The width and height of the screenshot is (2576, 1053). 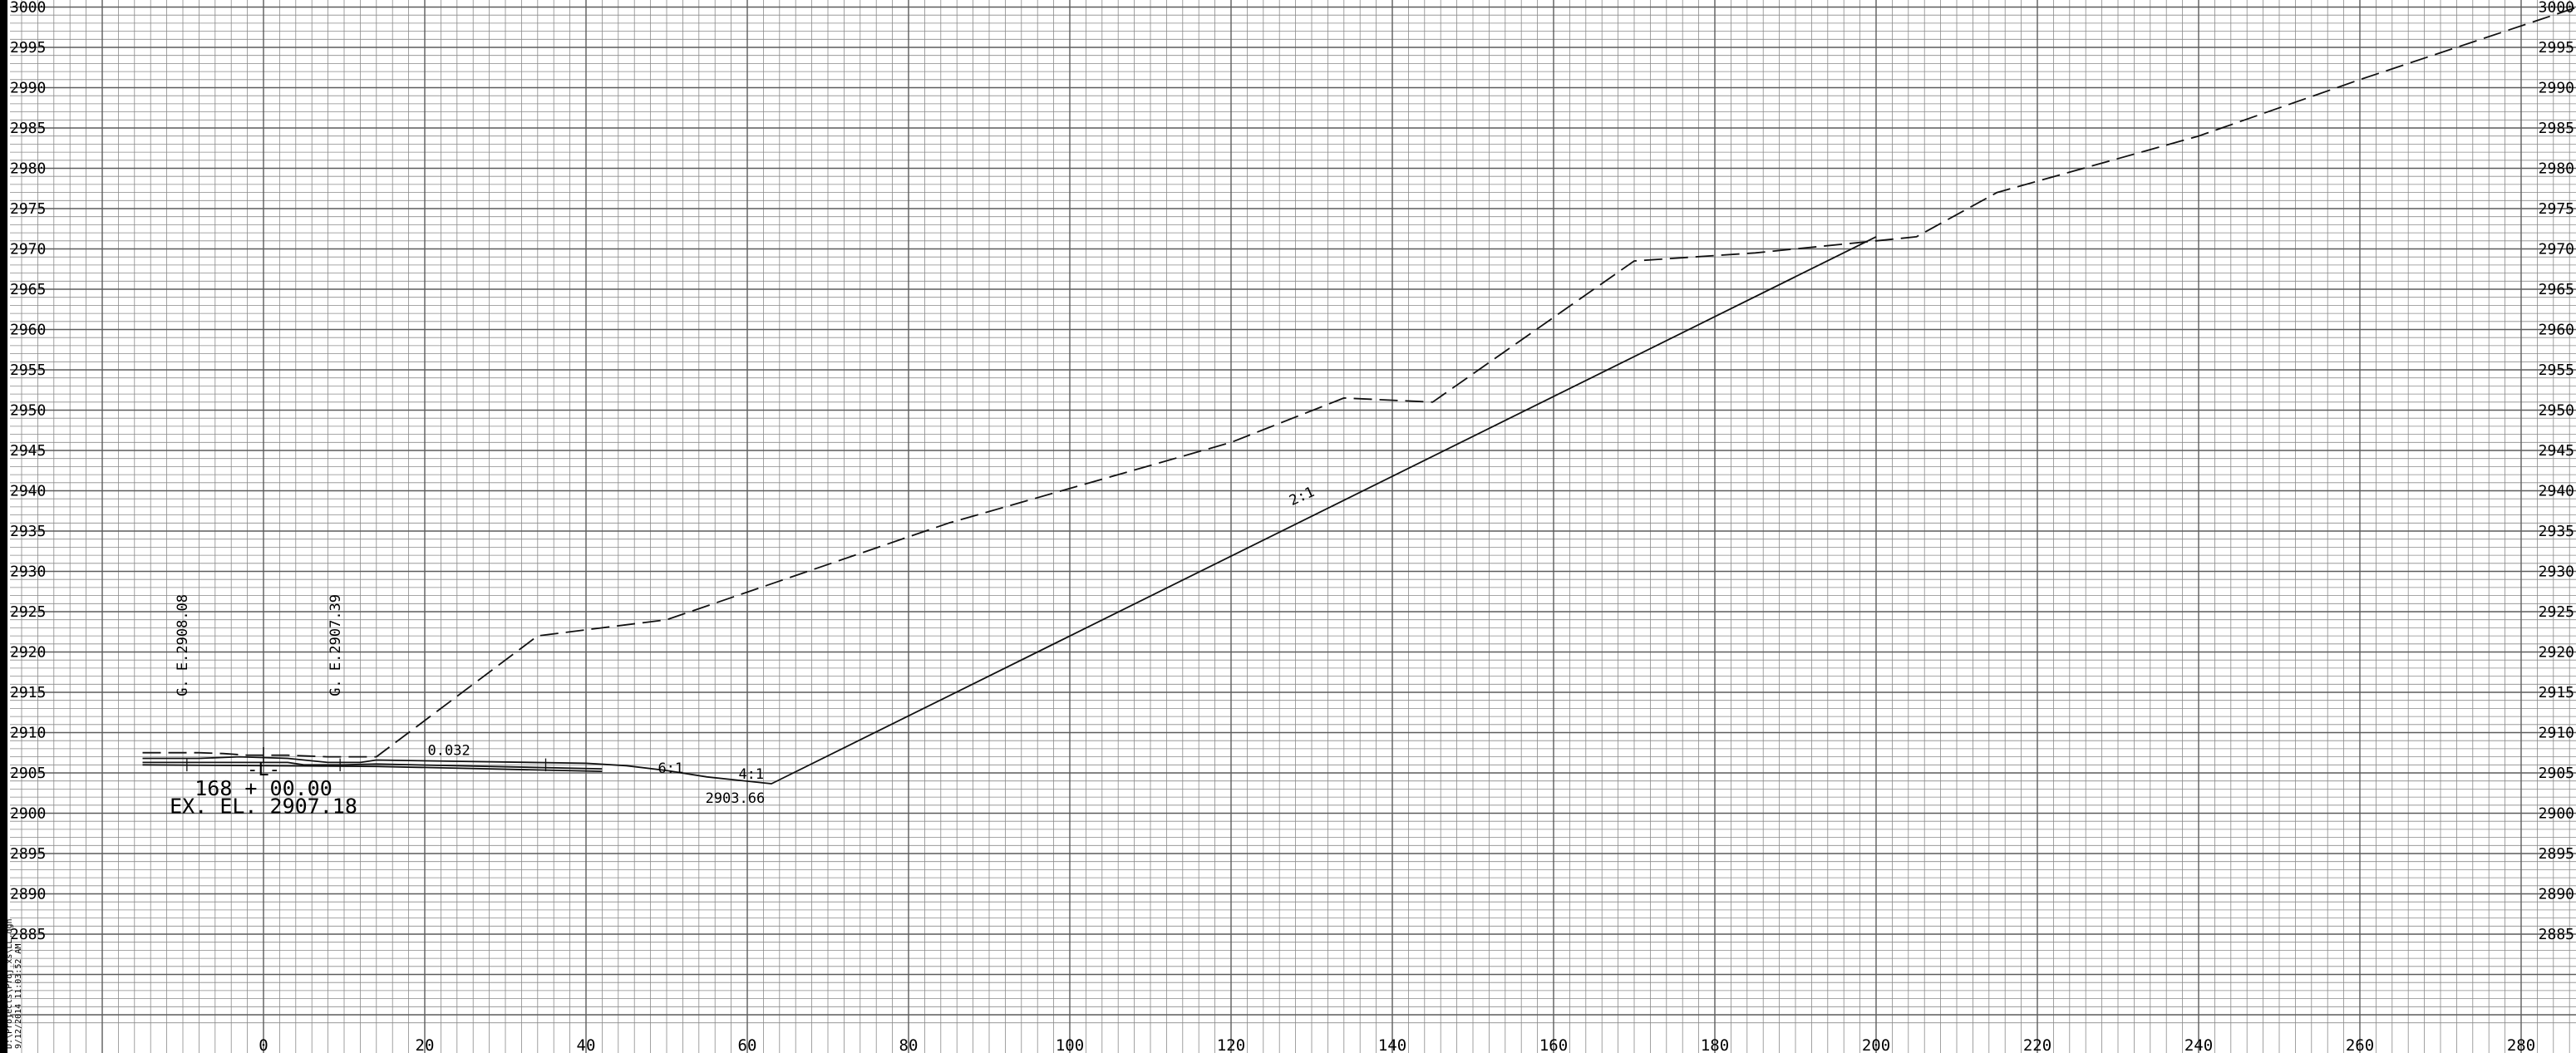 I want to click on offset-tick-label: 260, so click(x=2360, y=1044).